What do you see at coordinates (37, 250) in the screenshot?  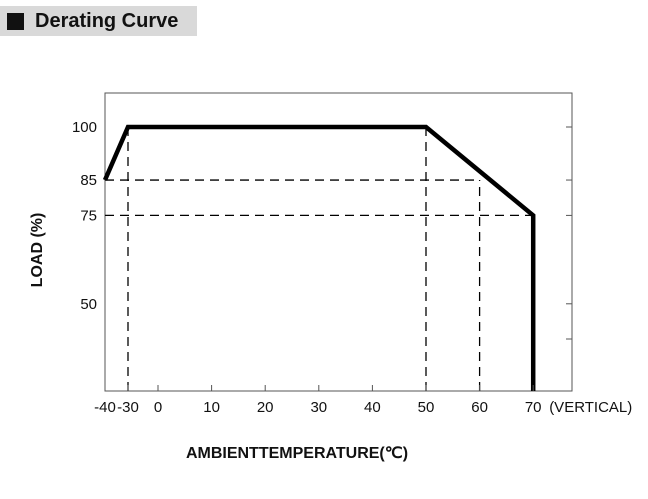 I see `y-axis-title: LOAD (%)` at bounding box center [37, 250].